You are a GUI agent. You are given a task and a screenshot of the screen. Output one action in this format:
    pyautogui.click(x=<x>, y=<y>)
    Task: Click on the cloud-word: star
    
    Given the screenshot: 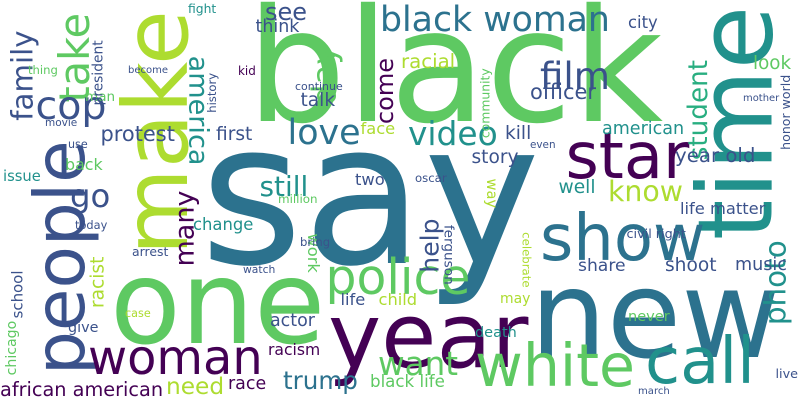 What is the action you would take?
    pyautogui.click(x=627, y=156)
    